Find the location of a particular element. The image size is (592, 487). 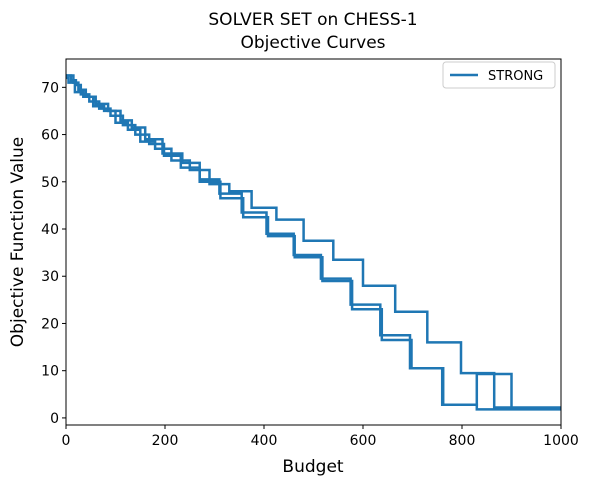

y-tick-label: 50 is located at coordinates (50, 183).